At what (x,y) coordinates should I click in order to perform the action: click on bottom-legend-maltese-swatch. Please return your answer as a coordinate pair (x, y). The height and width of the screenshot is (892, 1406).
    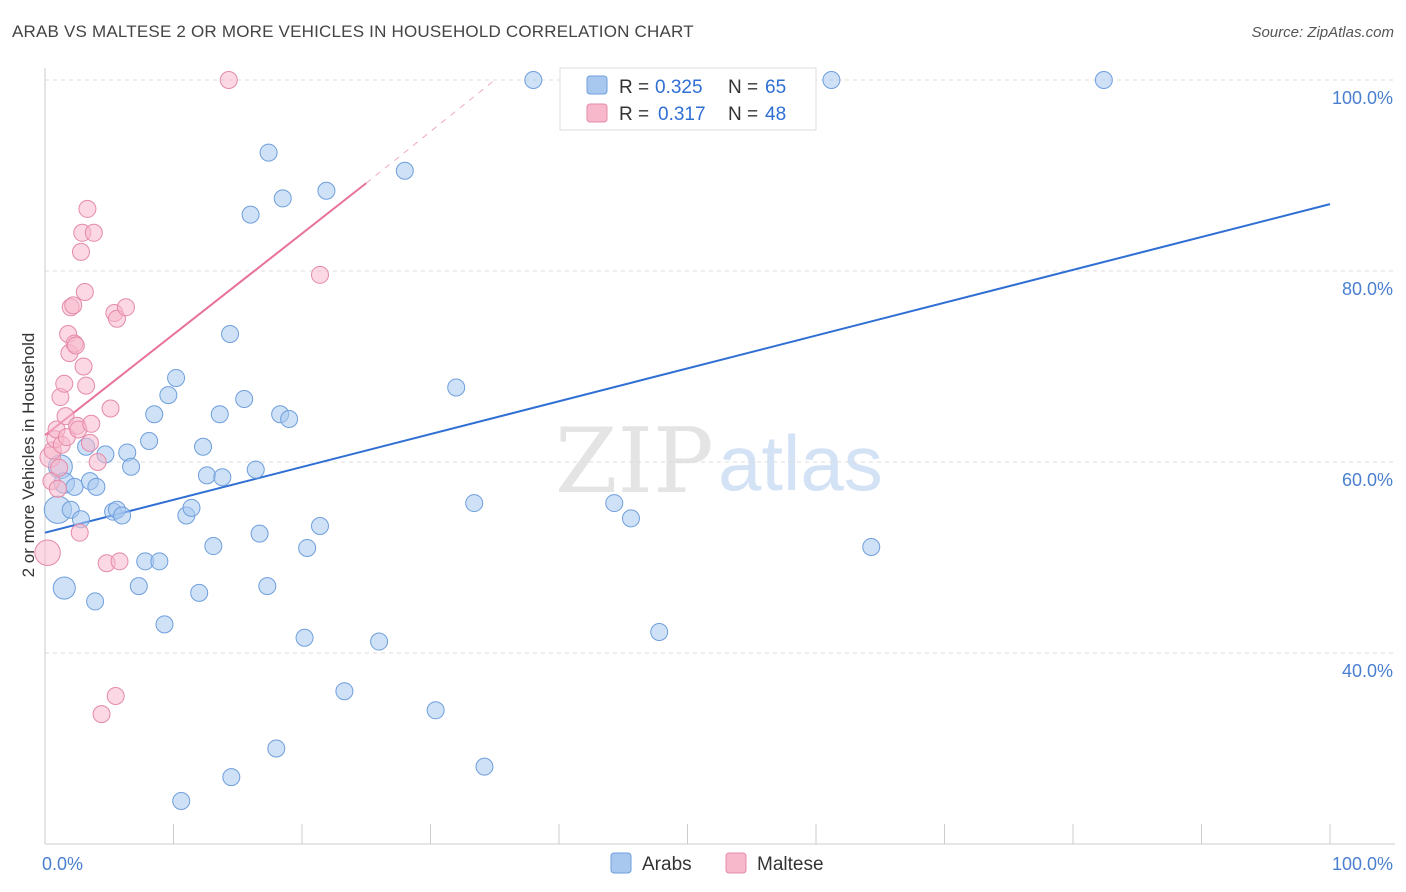
    Looking at the image, I should click on (736, 863).